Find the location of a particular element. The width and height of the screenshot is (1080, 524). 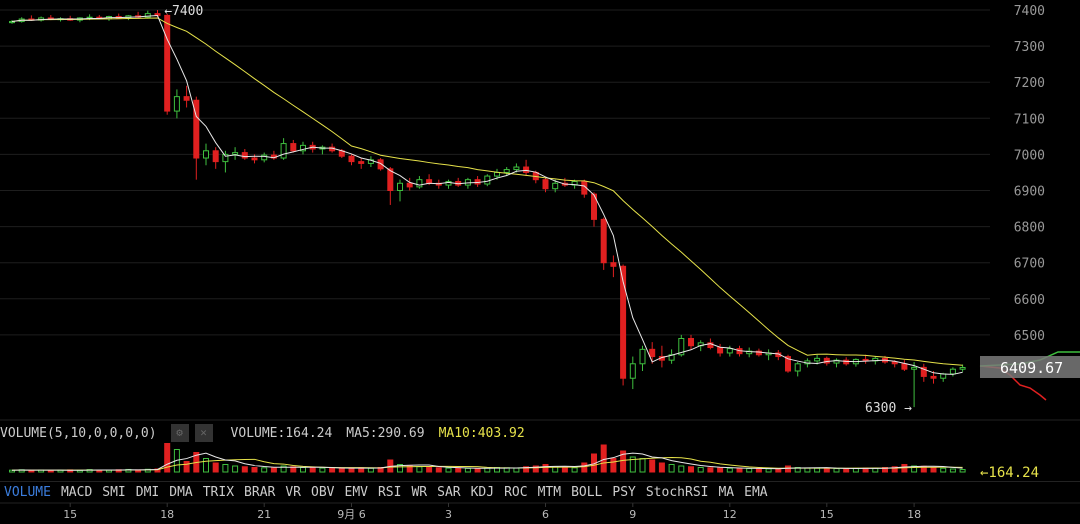

y-tick-label: 6600 is located at coordinates (1029, 300).